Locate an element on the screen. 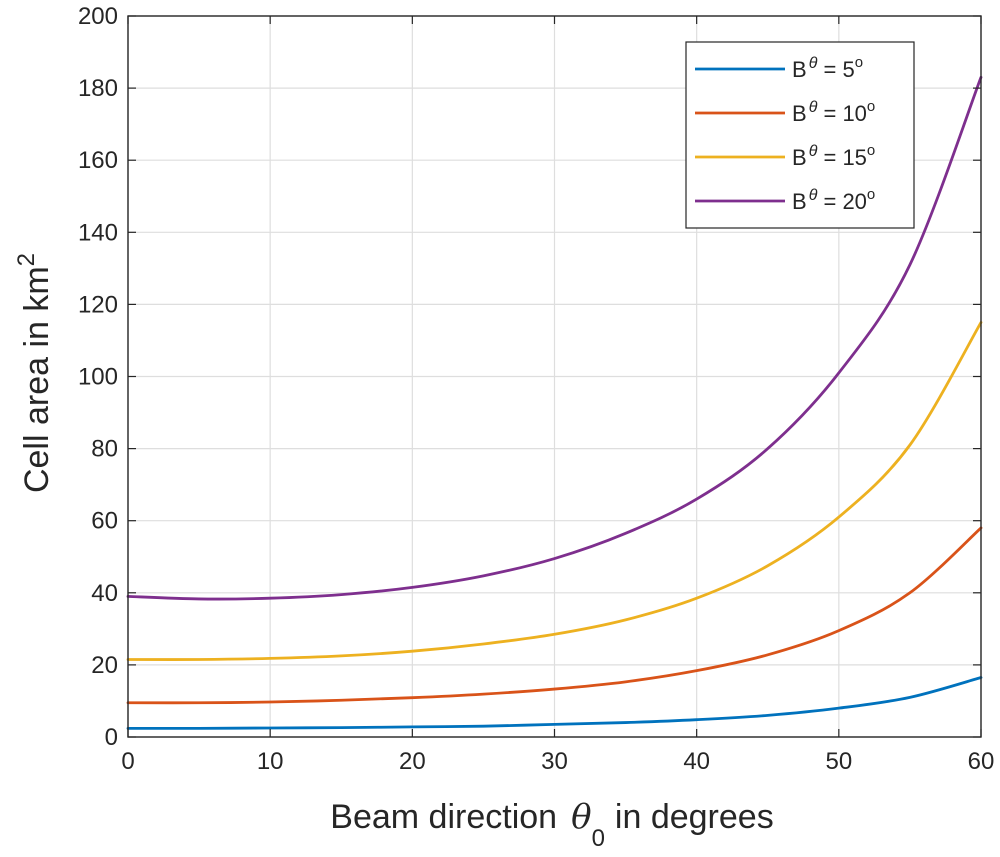  x-tick-label: 10 is located at coordinates (270, 761).